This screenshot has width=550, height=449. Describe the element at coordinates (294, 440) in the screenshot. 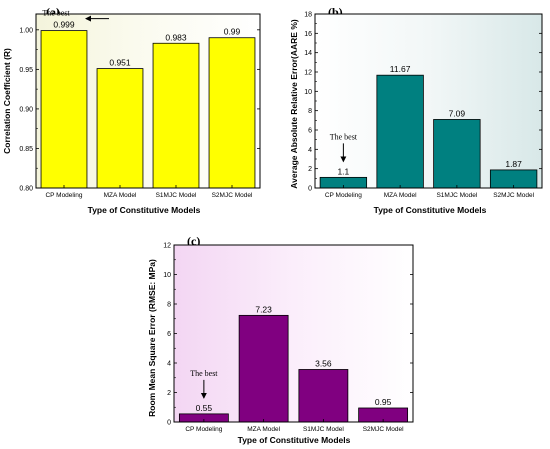

I see `x-axis-title-c: Type of Constitutive Models` at that location.